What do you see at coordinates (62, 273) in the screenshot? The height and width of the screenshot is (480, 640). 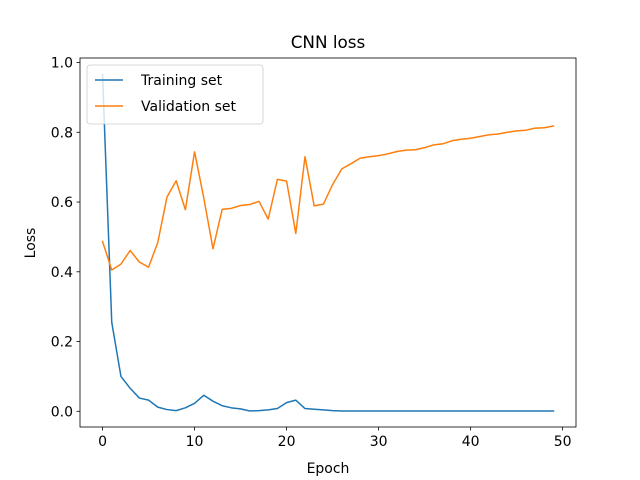 I see `y-tick-label: 0.4` at bounding box center [62, 273].